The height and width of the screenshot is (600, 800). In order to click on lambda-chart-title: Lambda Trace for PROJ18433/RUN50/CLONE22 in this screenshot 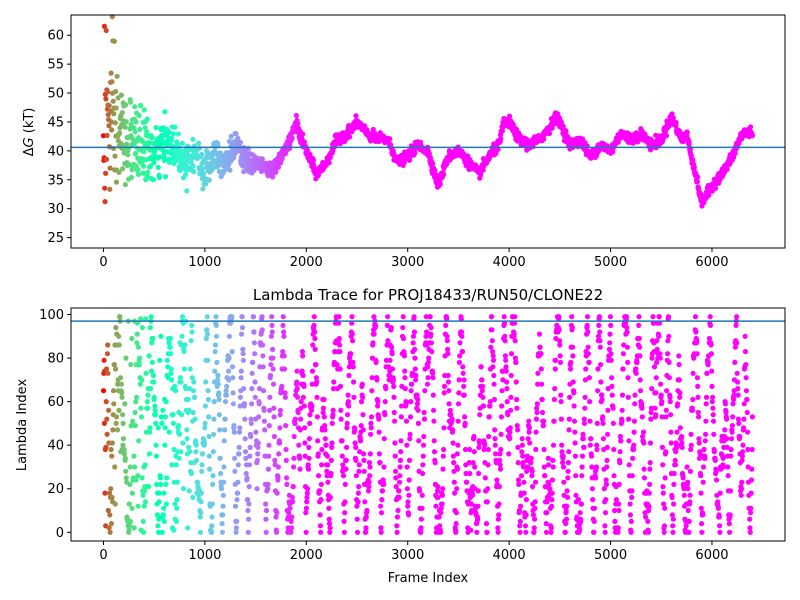, I will do `click(428, 295)`.